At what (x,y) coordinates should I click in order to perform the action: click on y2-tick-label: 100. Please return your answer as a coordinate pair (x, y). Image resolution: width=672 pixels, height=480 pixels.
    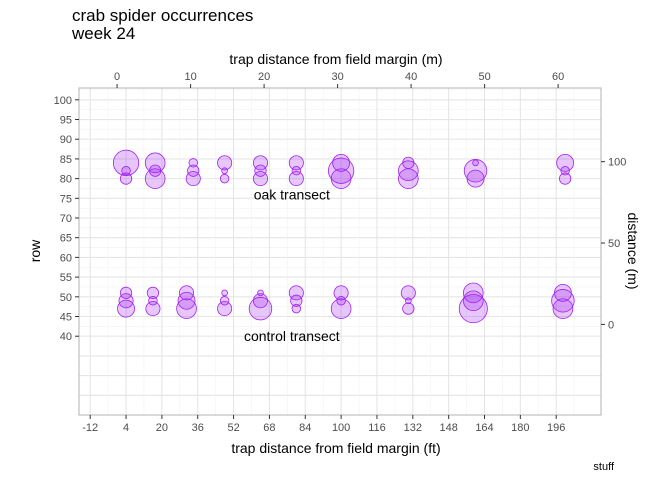
    Looking at the image, I should click on (617, 163).